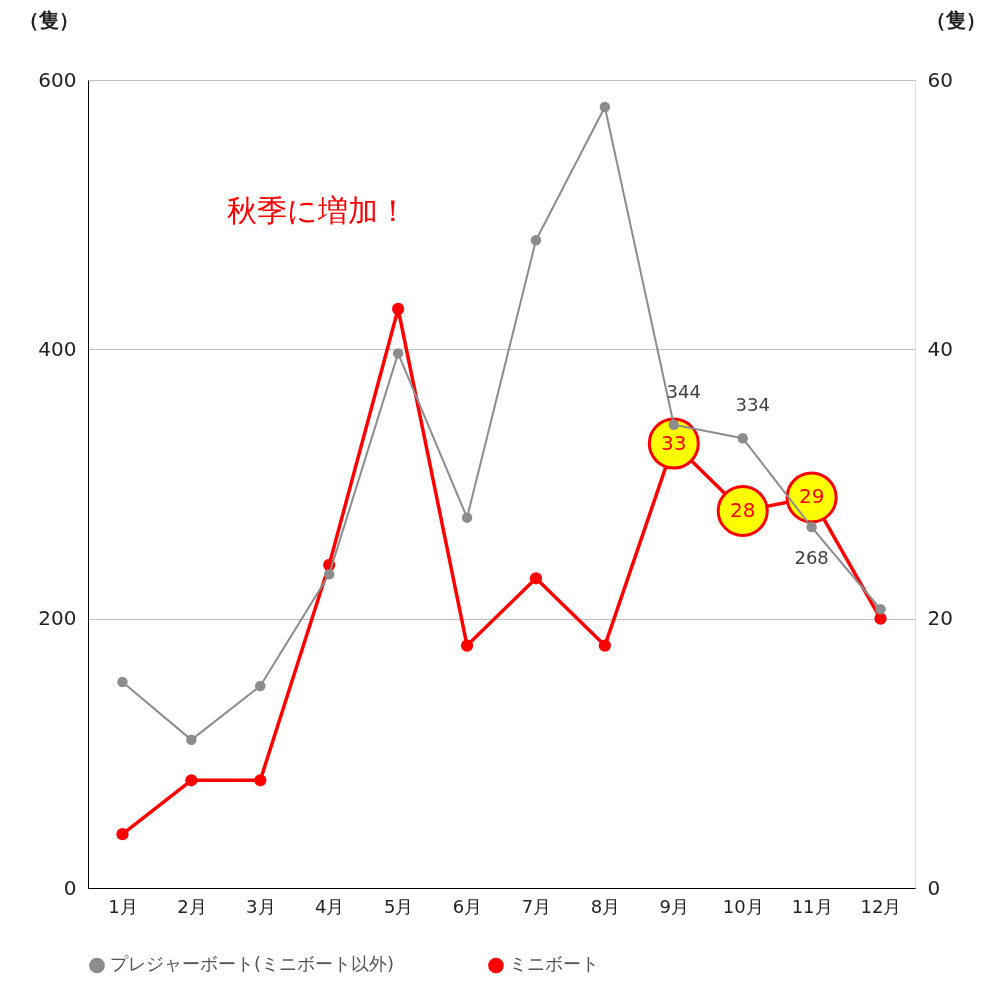 Image resolution: width=991 pixels, height=1001 pixels. Describe the element at coordinates (812, 906) in the screenshot. I see `x-tick-label: 11月` at that location.